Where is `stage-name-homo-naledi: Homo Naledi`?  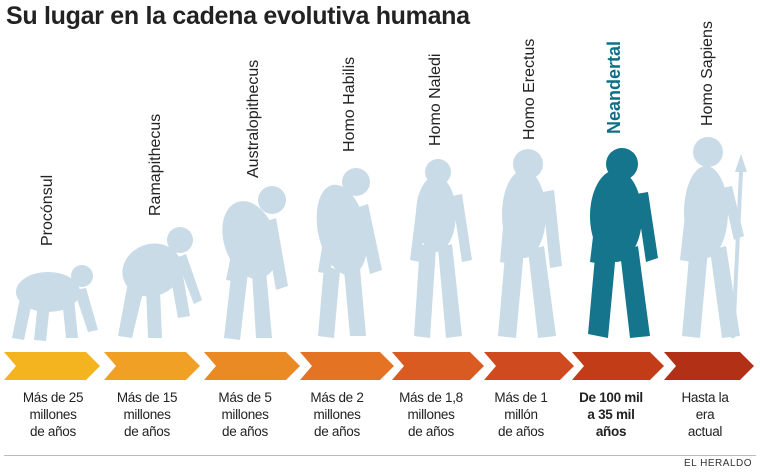
stage-name-homo-naledi: Homo Naledi is located at coordinates (435, 99).